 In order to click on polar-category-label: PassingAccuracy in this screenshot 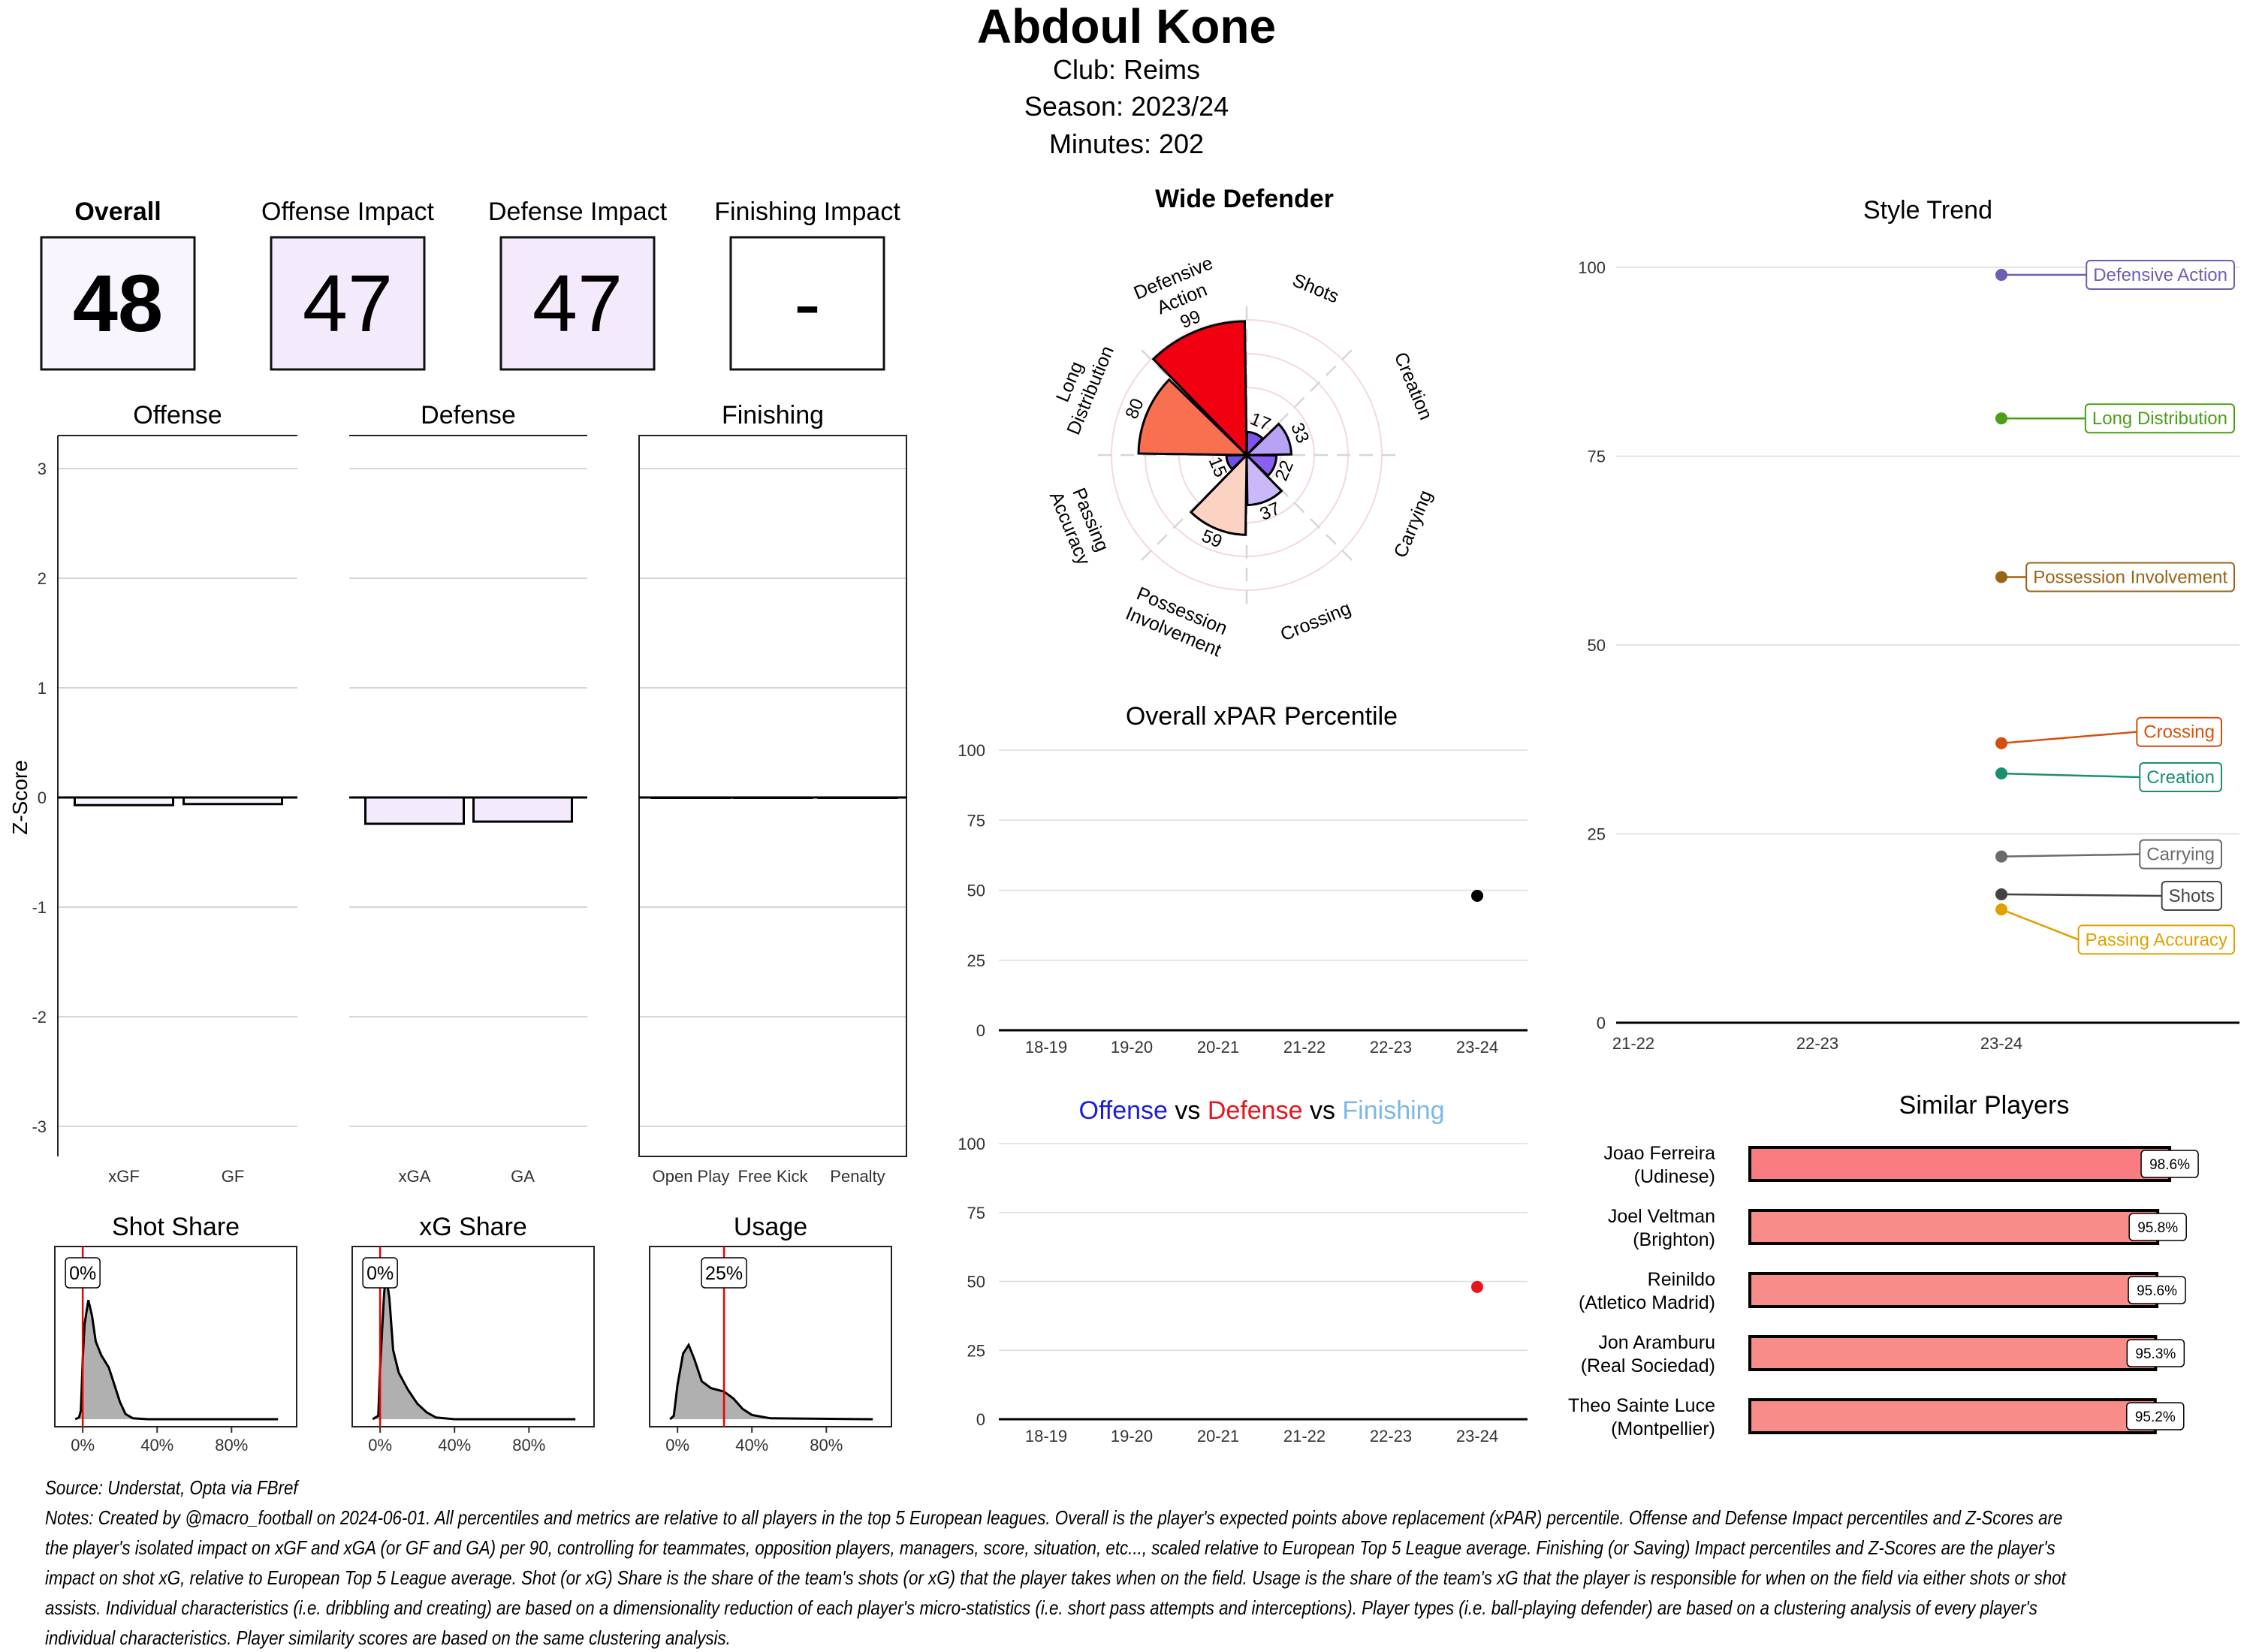, I will do `click(1080, 524)`.